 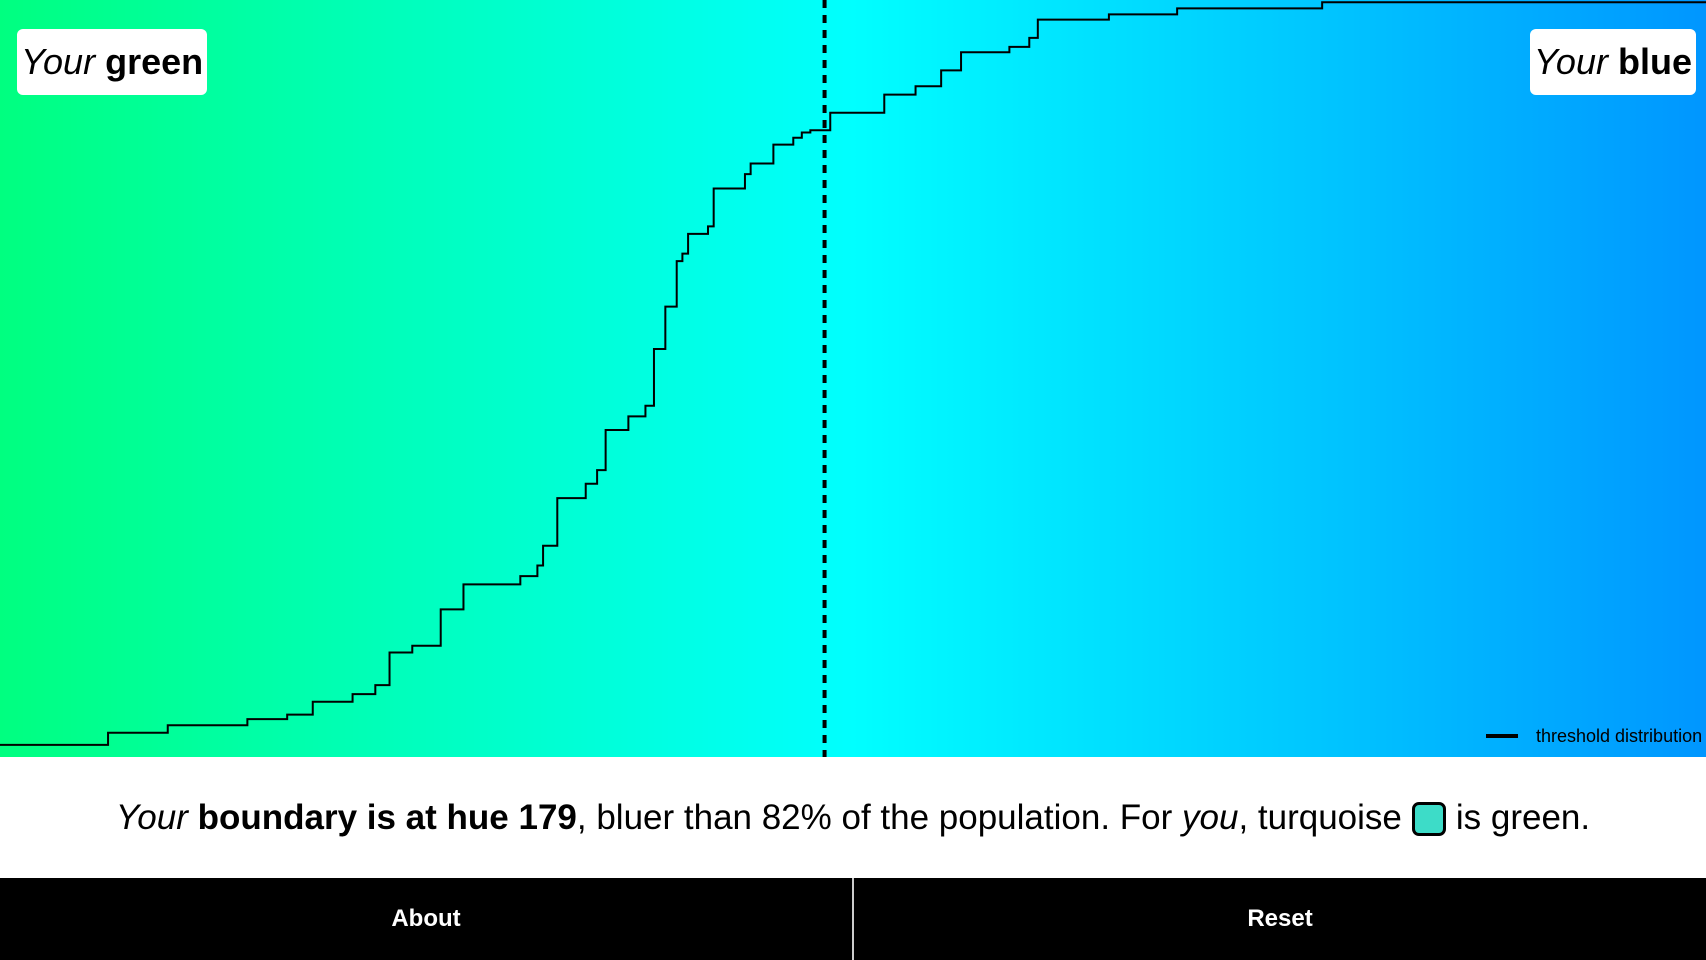 What do you see at coordinates (1654, 61) in the screenshot?
I see `blue-text: blue` at bounding box center [1654, 61].